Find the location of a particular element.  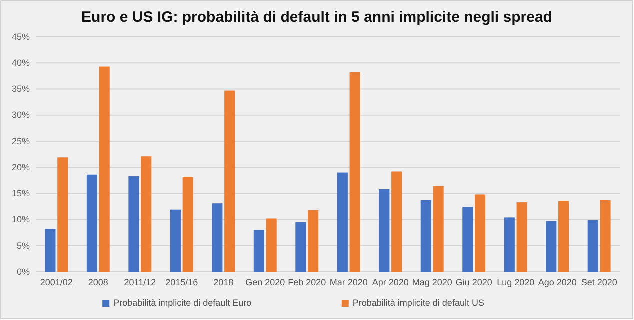

y-tick-label: 30% is located at coordinates (21, 115).